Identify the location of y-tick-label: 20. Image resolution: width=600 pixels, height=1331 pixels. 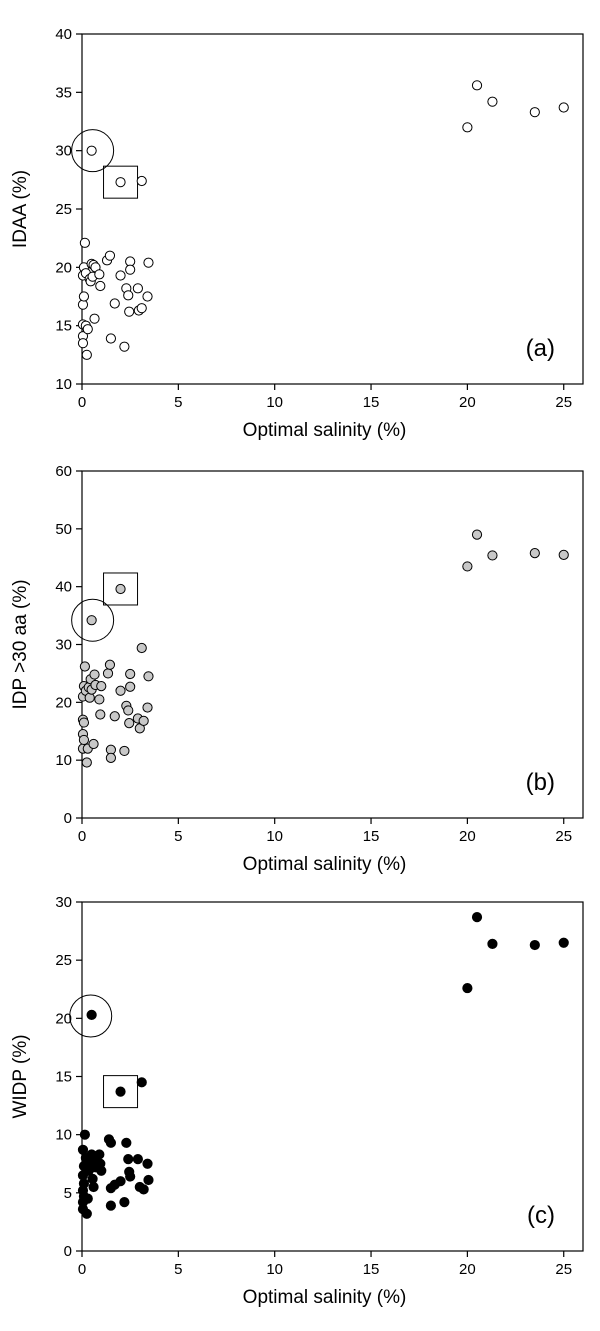
(63, 267).